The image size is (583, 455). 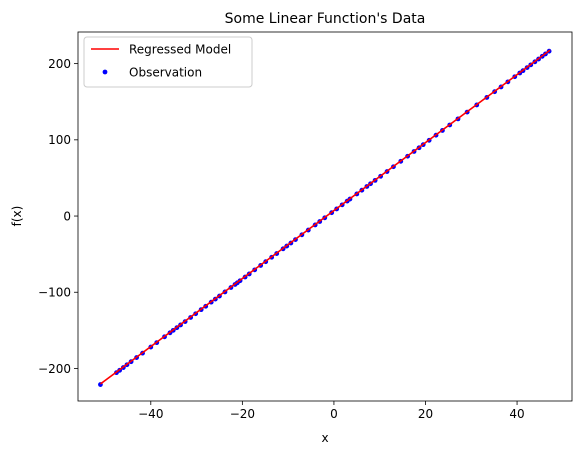 What do you see at coordinates (425, 414) in the screenshot?
I see `x-tick-label: 20` at bounding box center [425, 414].